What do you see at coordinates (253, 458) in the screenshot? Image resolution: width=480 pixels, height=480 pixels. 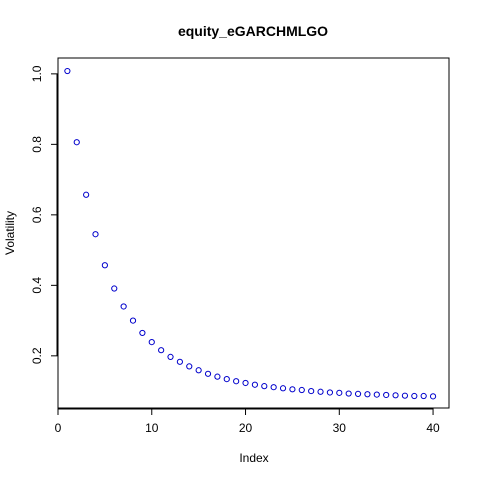 I see `x-axis-label: Index` at bounding box center [253, 458].